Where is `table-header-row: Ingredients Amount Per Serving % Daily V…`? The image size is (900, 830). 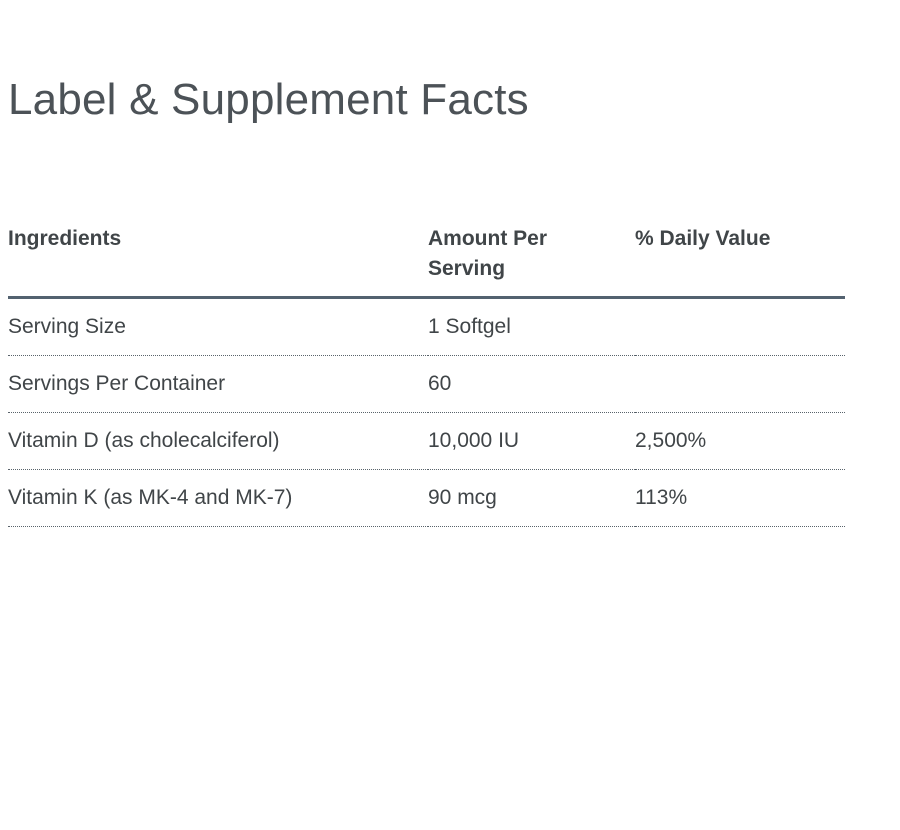 table-header-row: Ingredients Amount Per Serving % Daily V… is located at coordinates (426, 261).